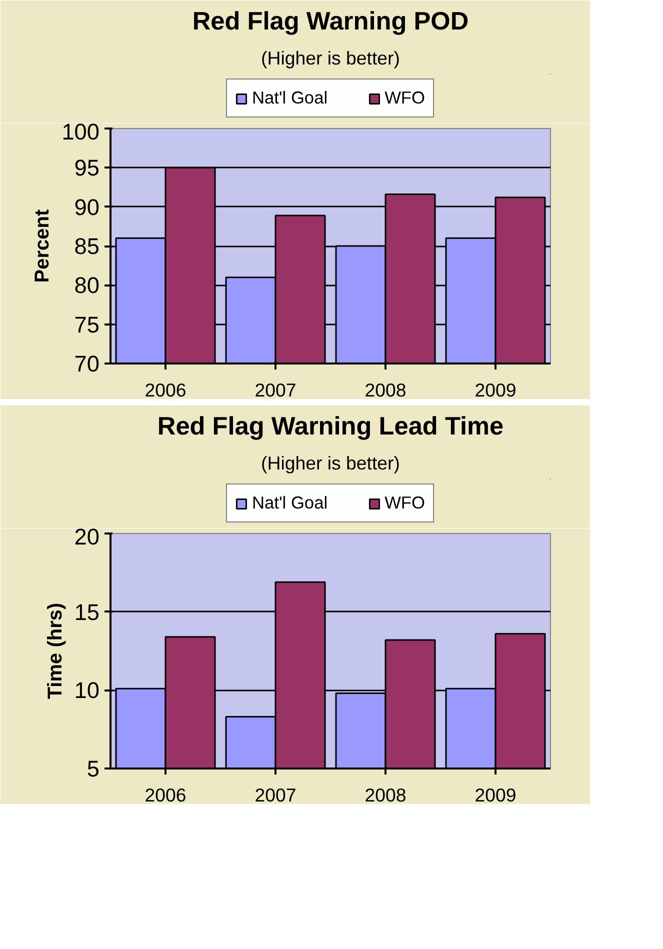  Describe the element at coordinates (87, 690) in the screenshot. I see `y-tick-label: 10` at that location.